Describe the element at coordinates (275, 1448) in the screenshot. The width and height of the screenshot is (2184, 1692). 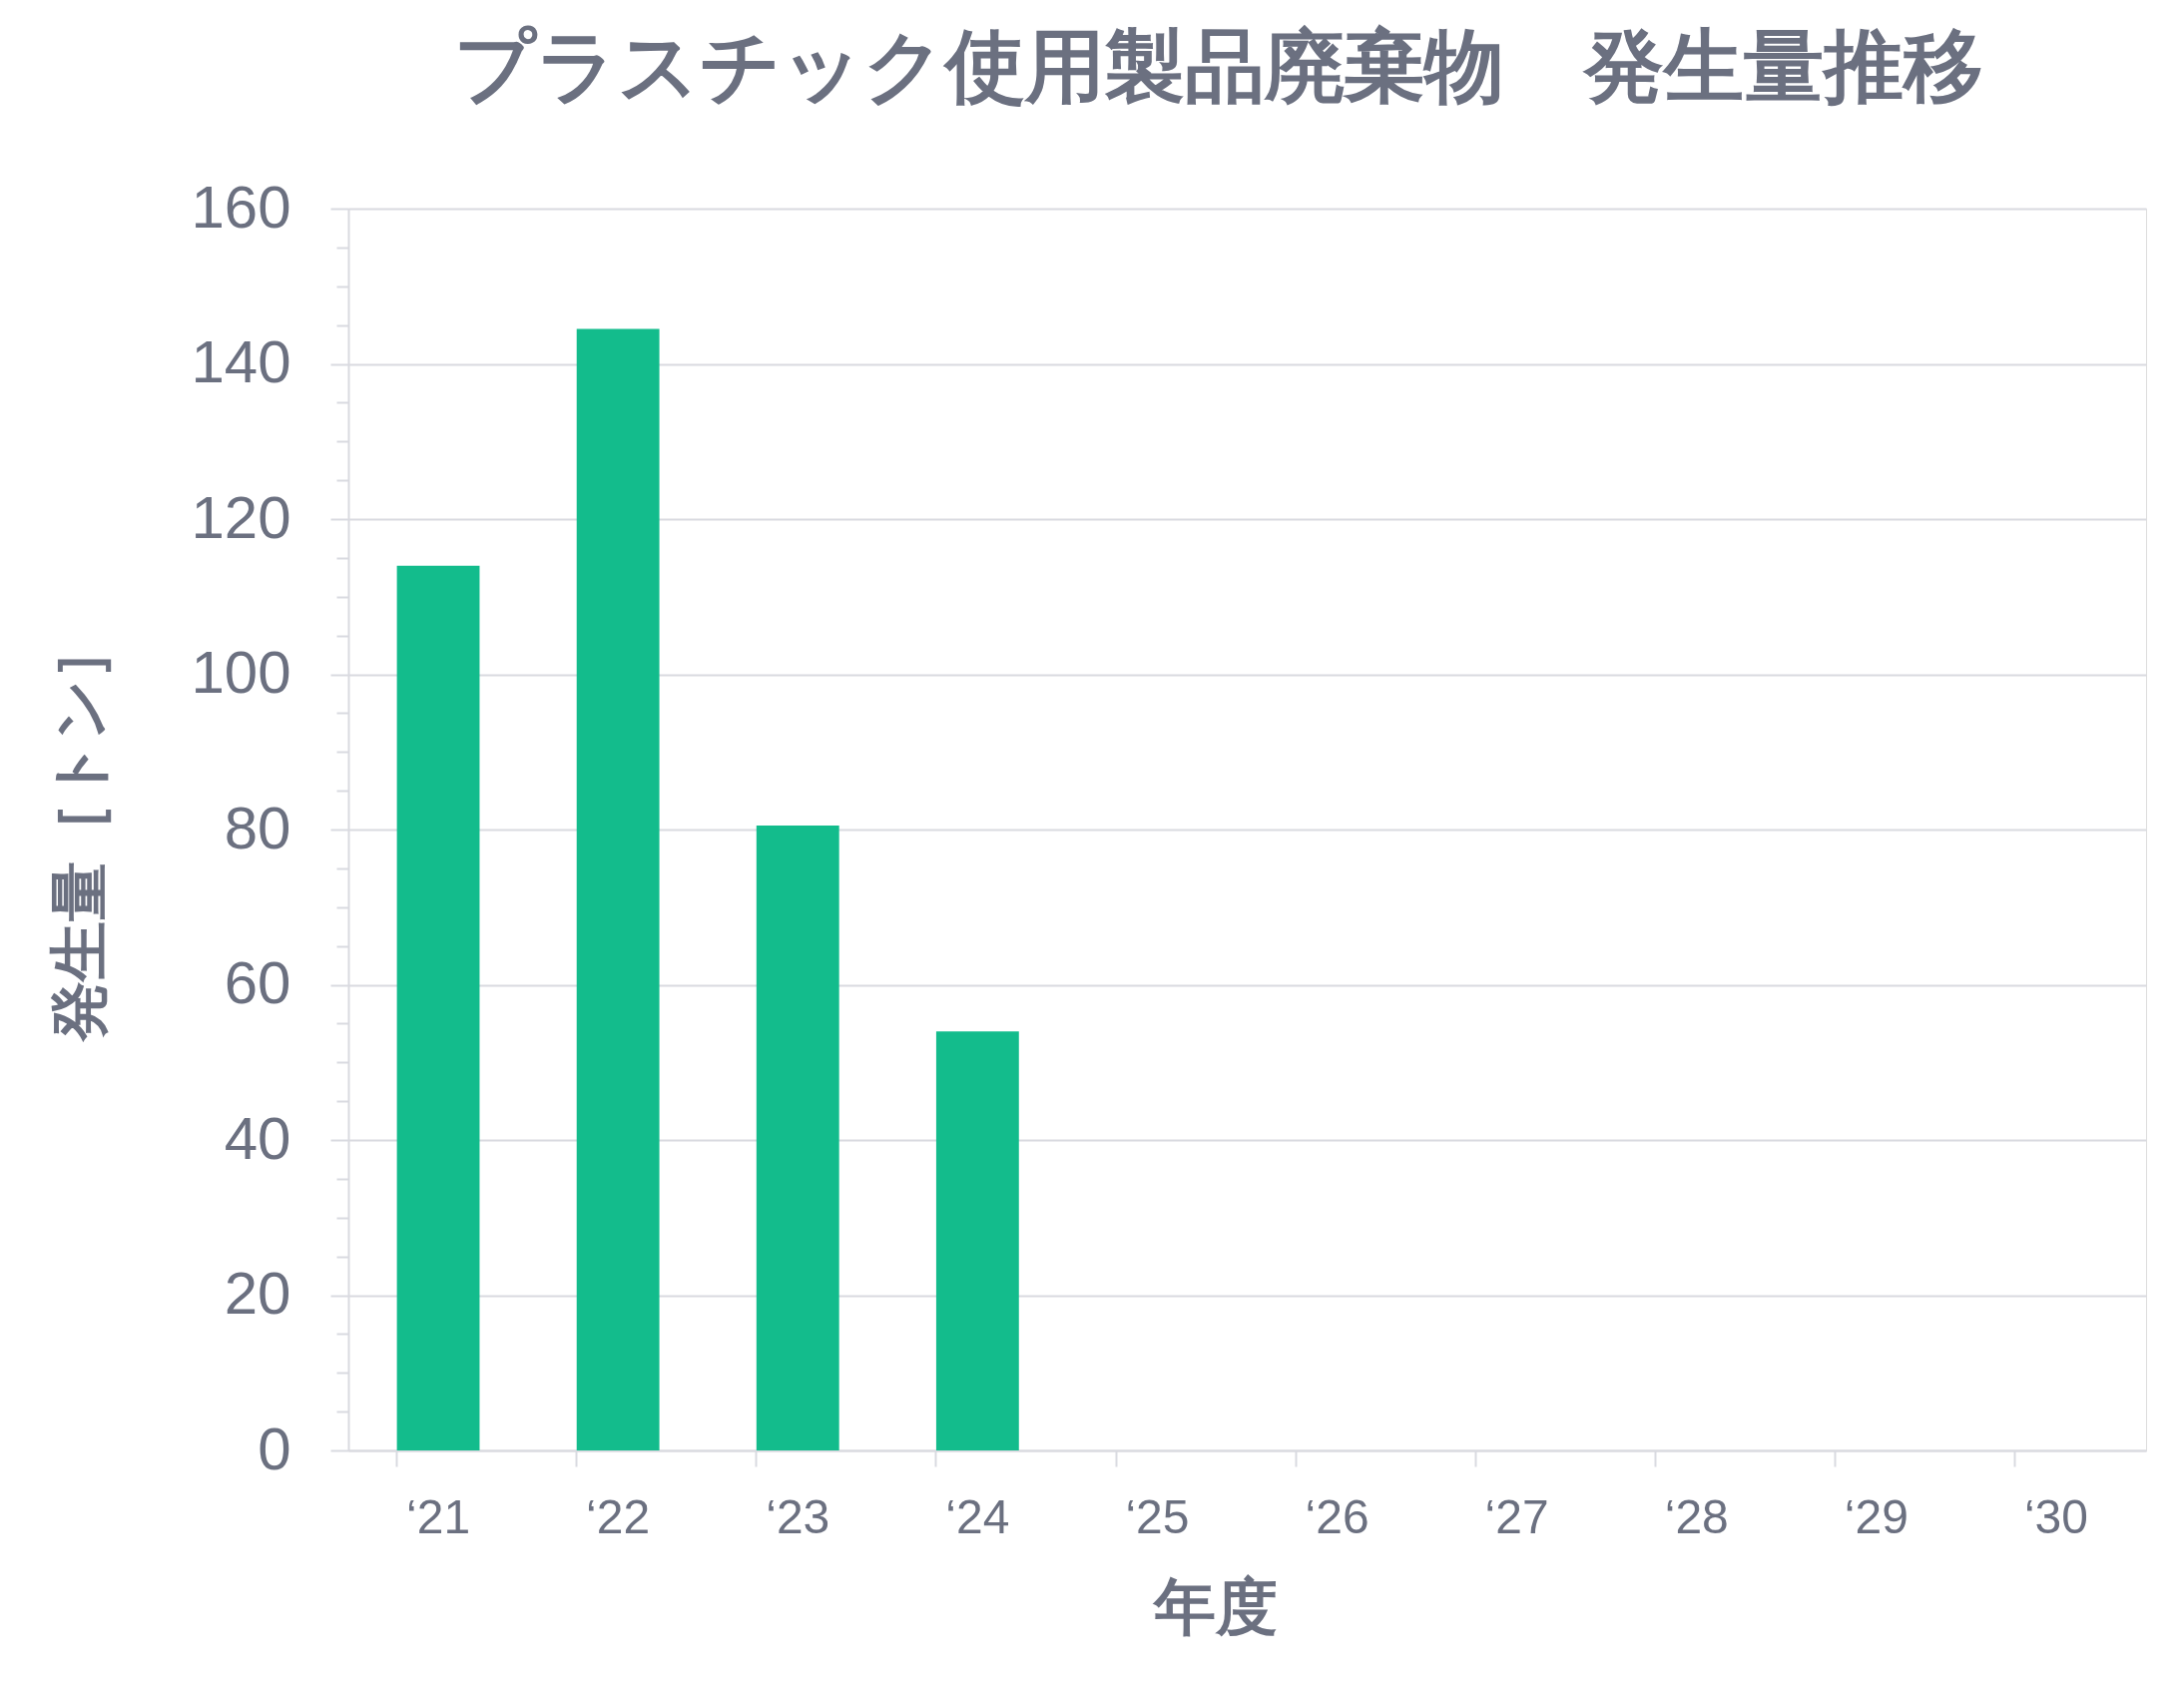
I see `y-tick-label: 0` at that location.